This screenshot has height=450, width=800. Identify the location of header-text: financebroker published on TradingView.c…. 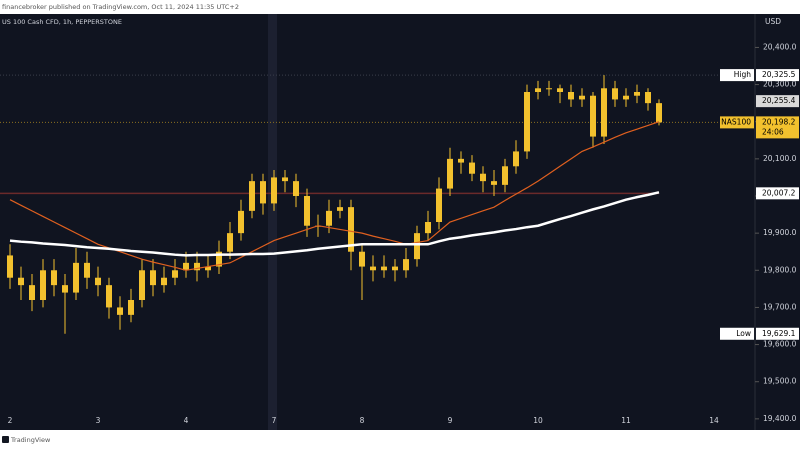
(120, 7).